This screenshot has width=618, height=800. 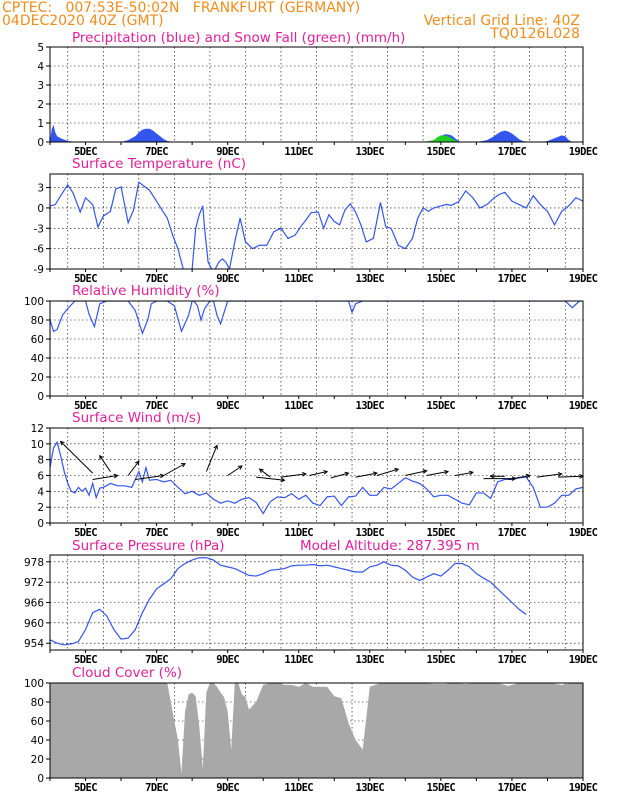 I want to click on y-tick-label: 10, so click(x=37, y=445).